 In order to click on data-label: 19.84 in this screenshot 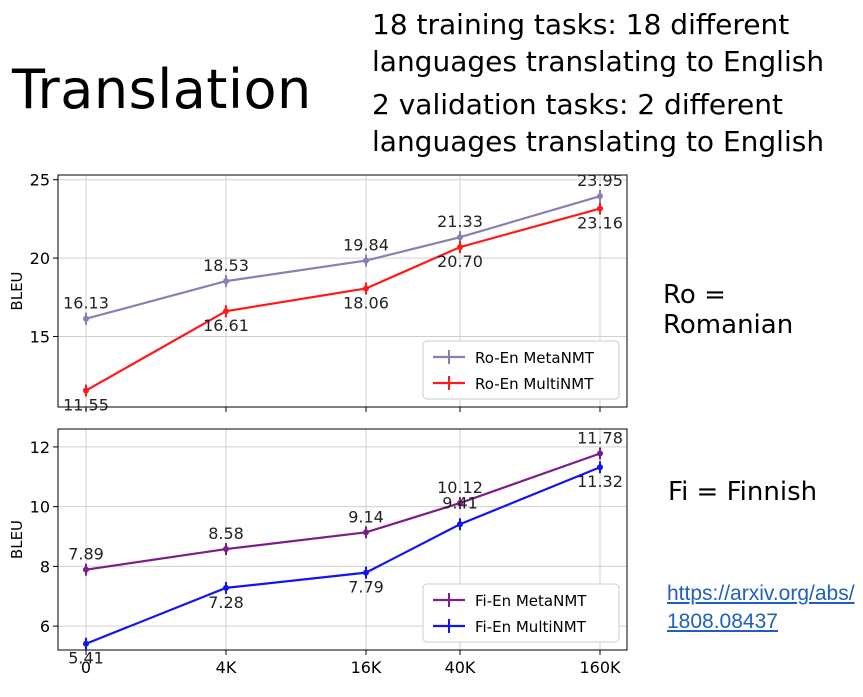, I will do `click(366, 245)`.